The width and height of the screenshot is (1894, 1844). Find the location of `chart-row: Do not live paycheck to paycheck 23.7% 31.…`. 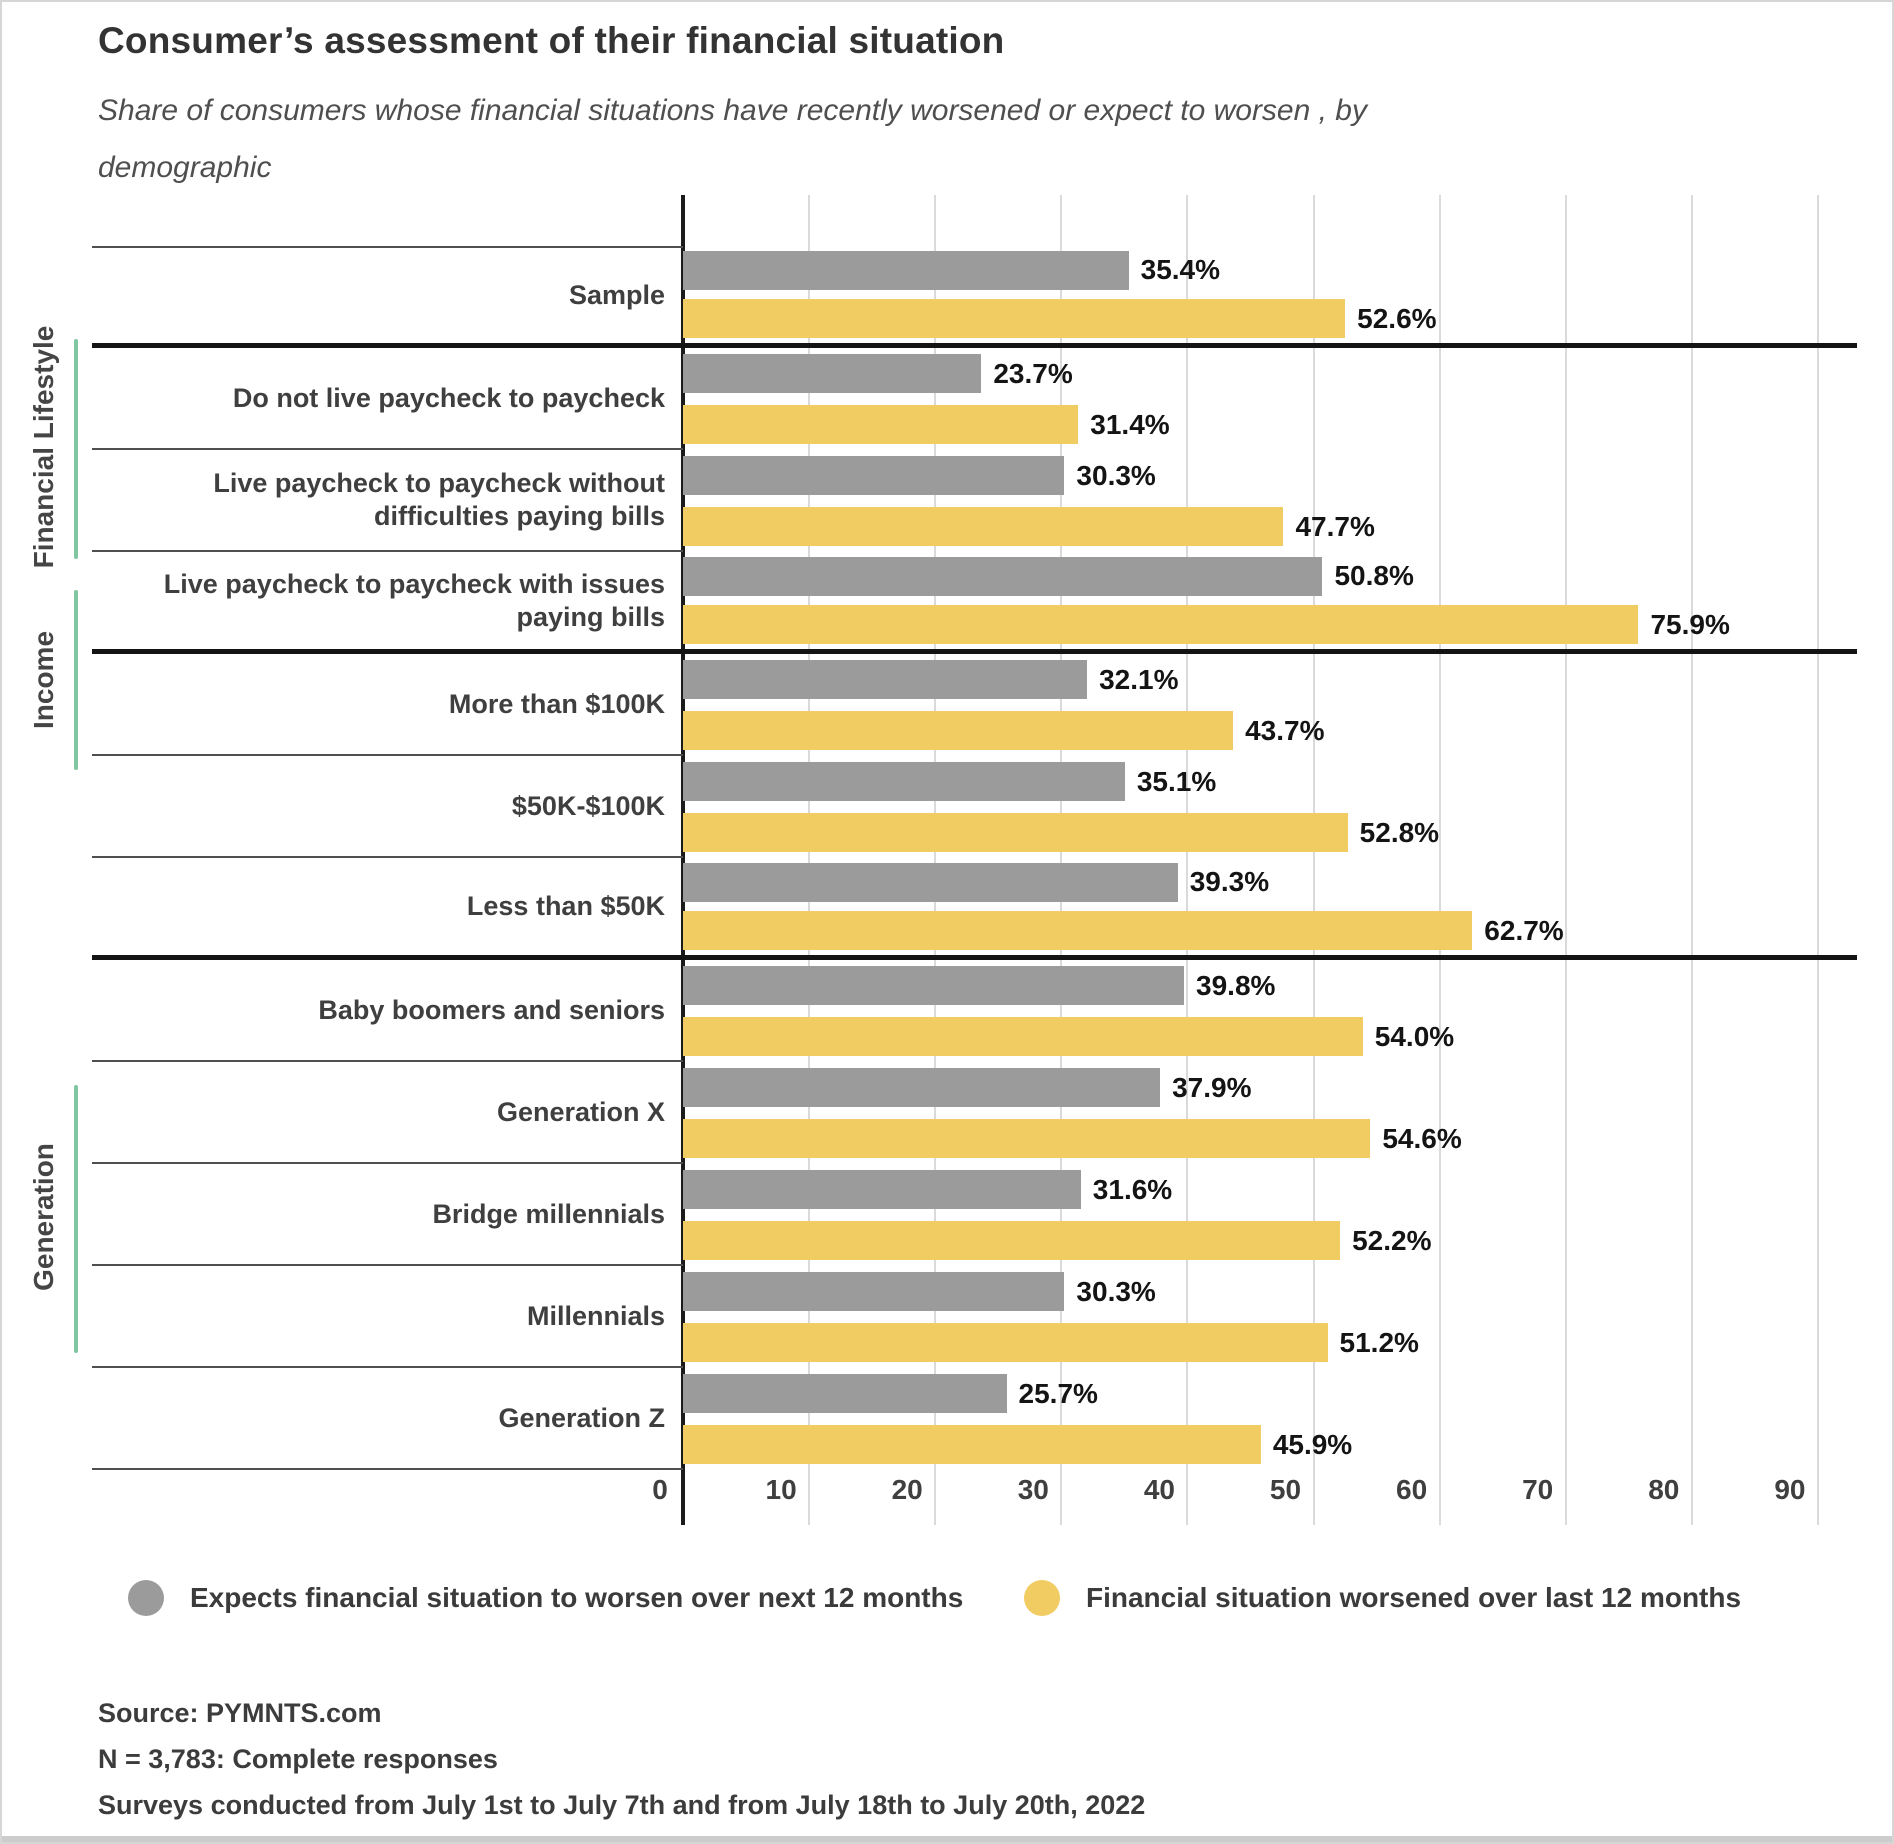

chart-row: Do not live paycheck to paycheck 23.7% 31.… is located at coordinates (974, 399).